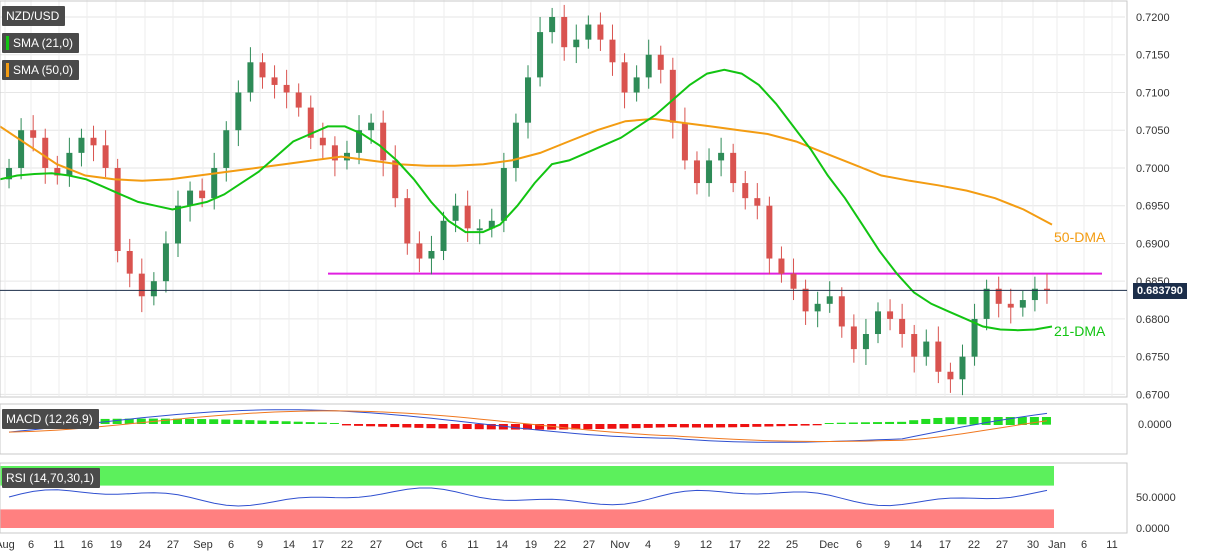 This screenshot has height=555, width=1207. Describe the element at coordinates (1084, 545) in the screenshot. I see `time-tick-label: 6` at that location.